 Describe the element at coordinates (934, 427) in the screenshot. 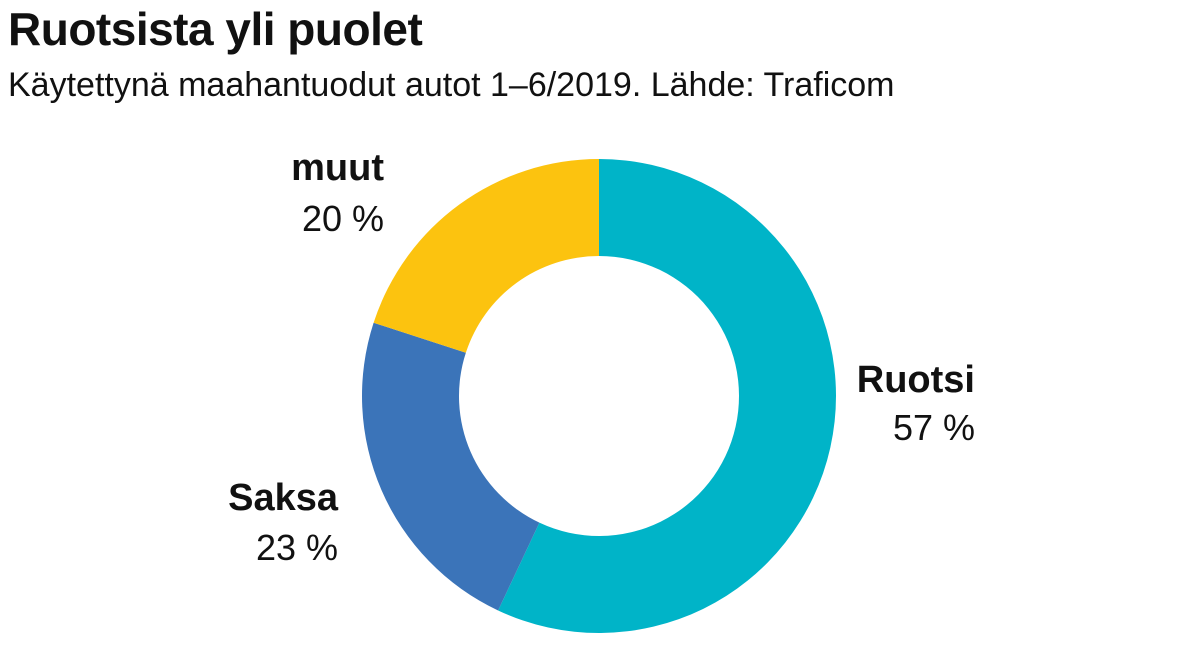

I see `slice-value-ruotsi: 57 %` at that location.